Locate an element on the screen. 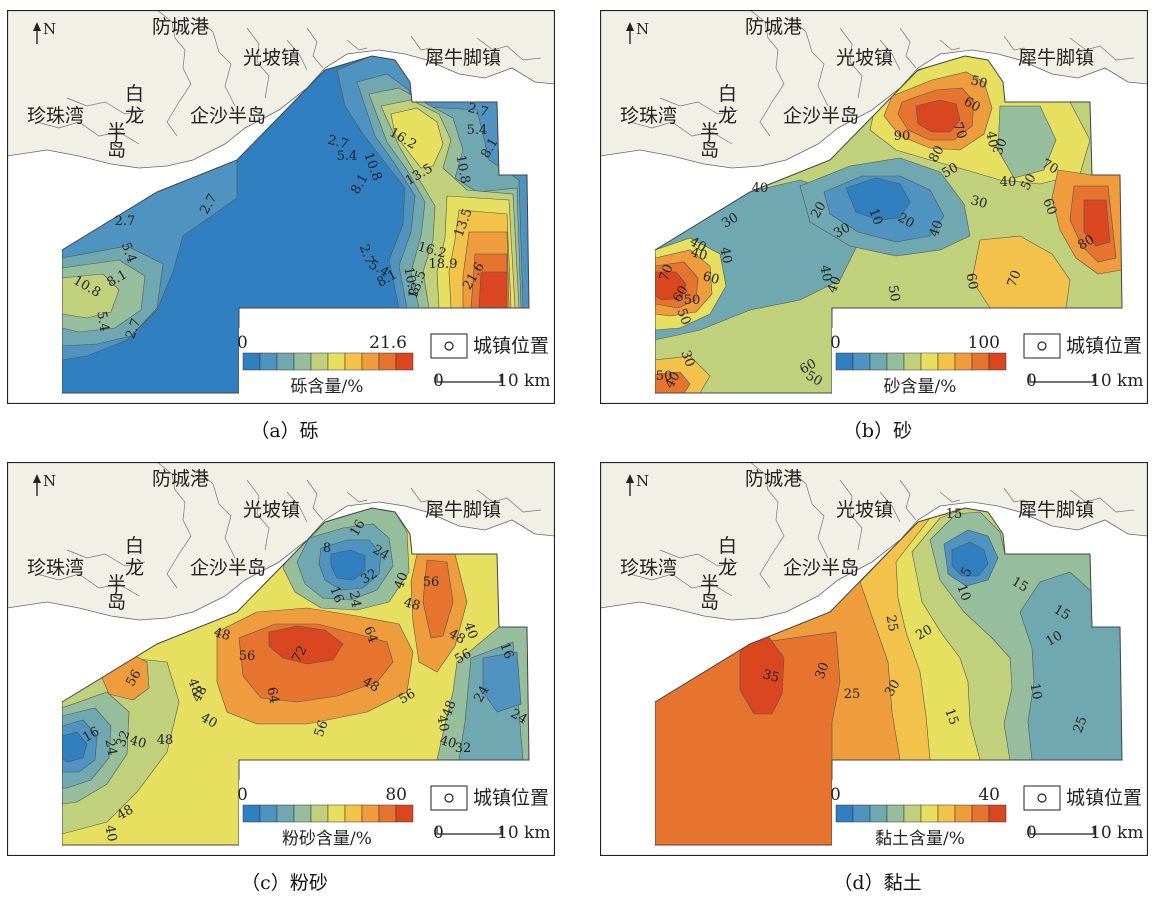 Image resolution: width=1163 pixels, height=908 pixels. legend-max-label: 21.6 is located at coordinates (388, 343).